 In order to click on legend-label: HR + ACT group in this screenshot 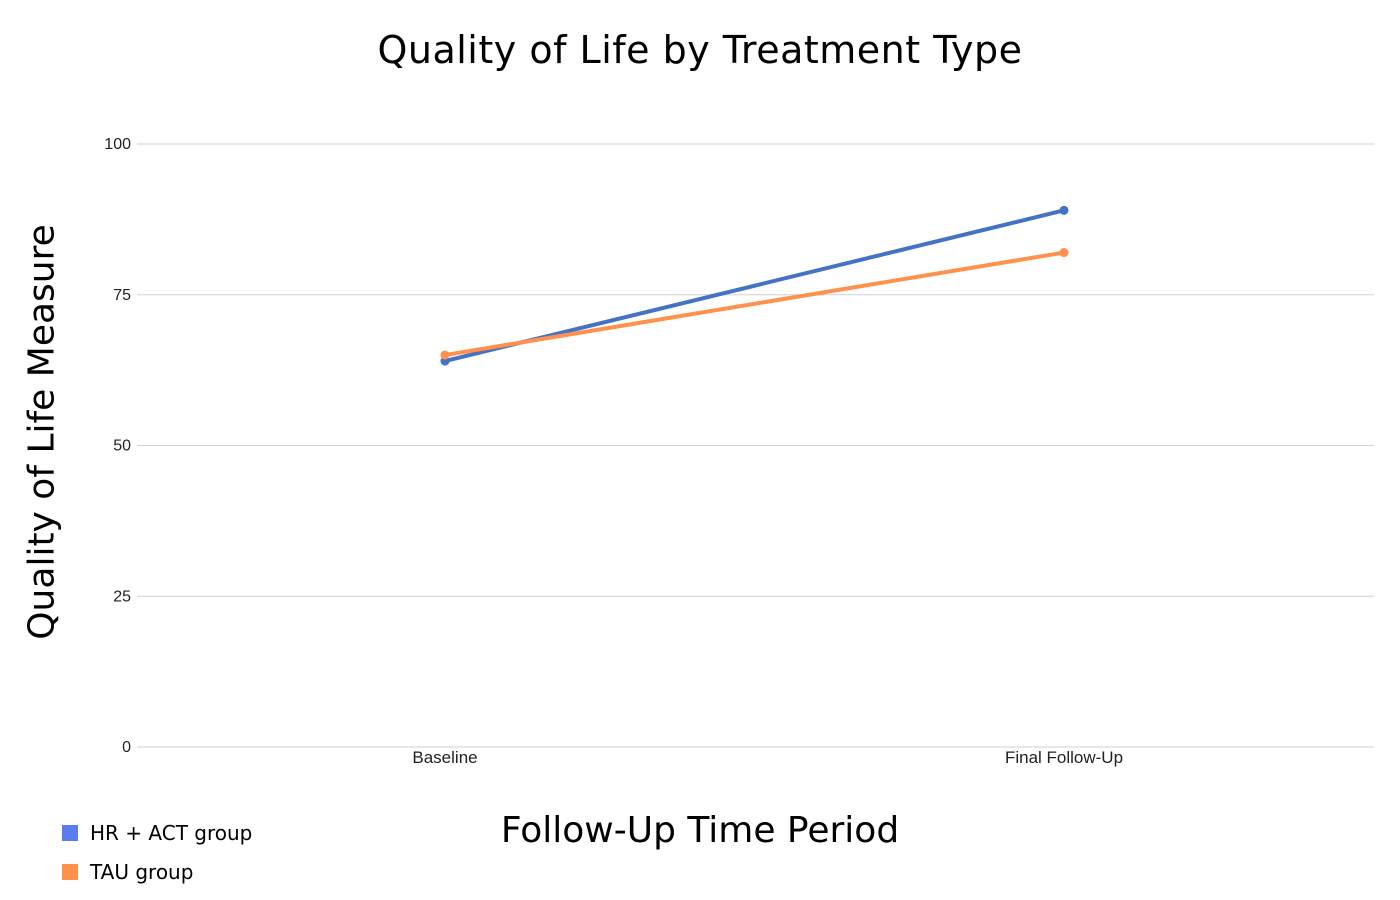, I will do `click(171, 832)`.